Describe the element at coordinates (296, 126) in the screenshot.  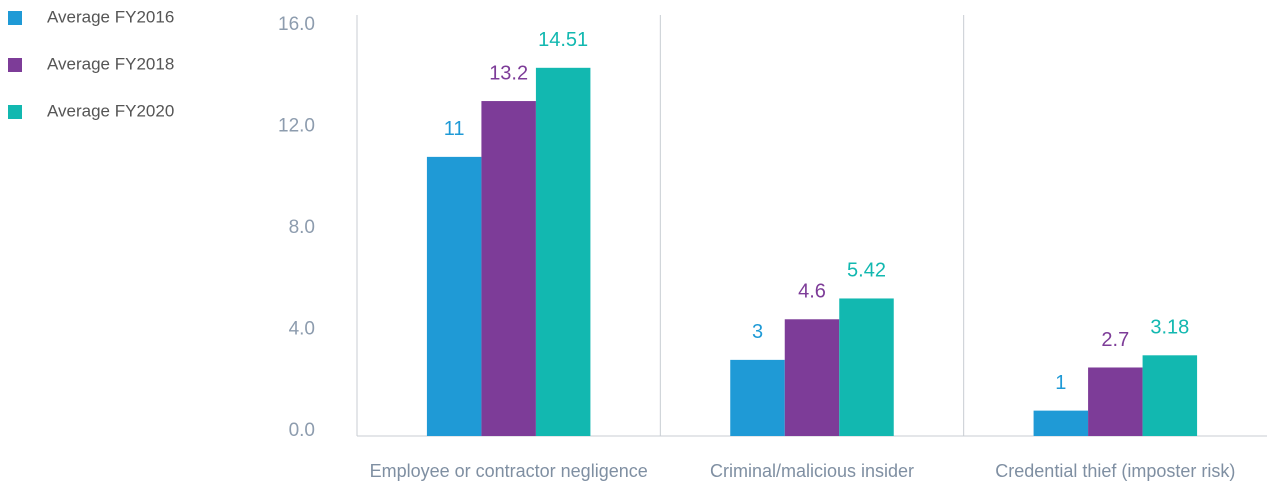
I see `y-tick-label: 12.0` at that location.